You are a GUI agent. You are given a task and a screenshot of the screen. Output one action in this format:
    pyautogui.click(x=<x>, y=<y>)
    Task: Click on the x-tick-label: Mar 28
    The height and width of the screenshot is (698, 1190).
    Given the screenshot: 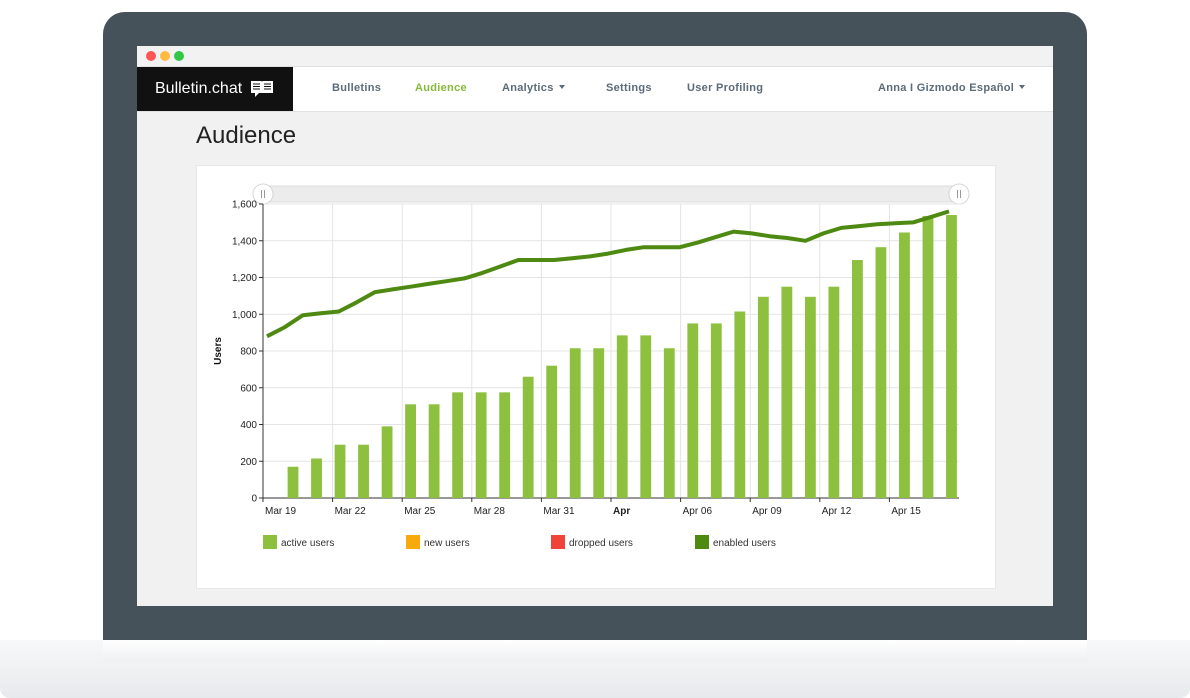 What is the action you would take?
    pyautogui.click(x=490, y=511)
    